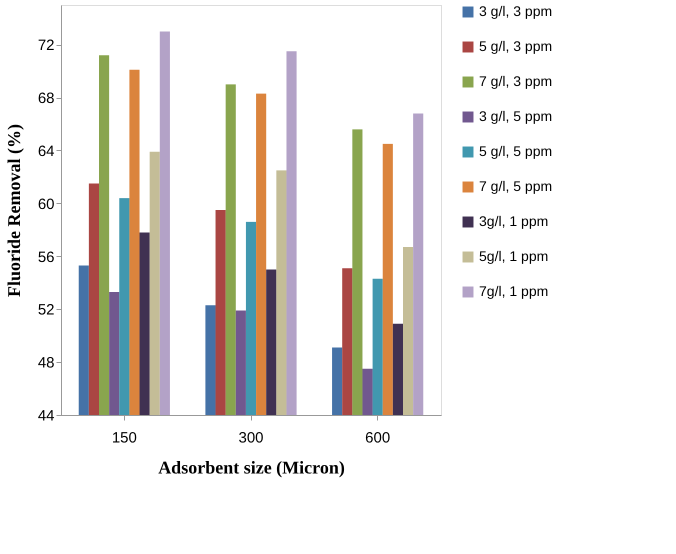 The height and width of the screenshot is (554, 676). What do you see at coordinates (46, 204) in the screenshot?
I see `y-tick-label: 60` at bounding box center [46, 204].